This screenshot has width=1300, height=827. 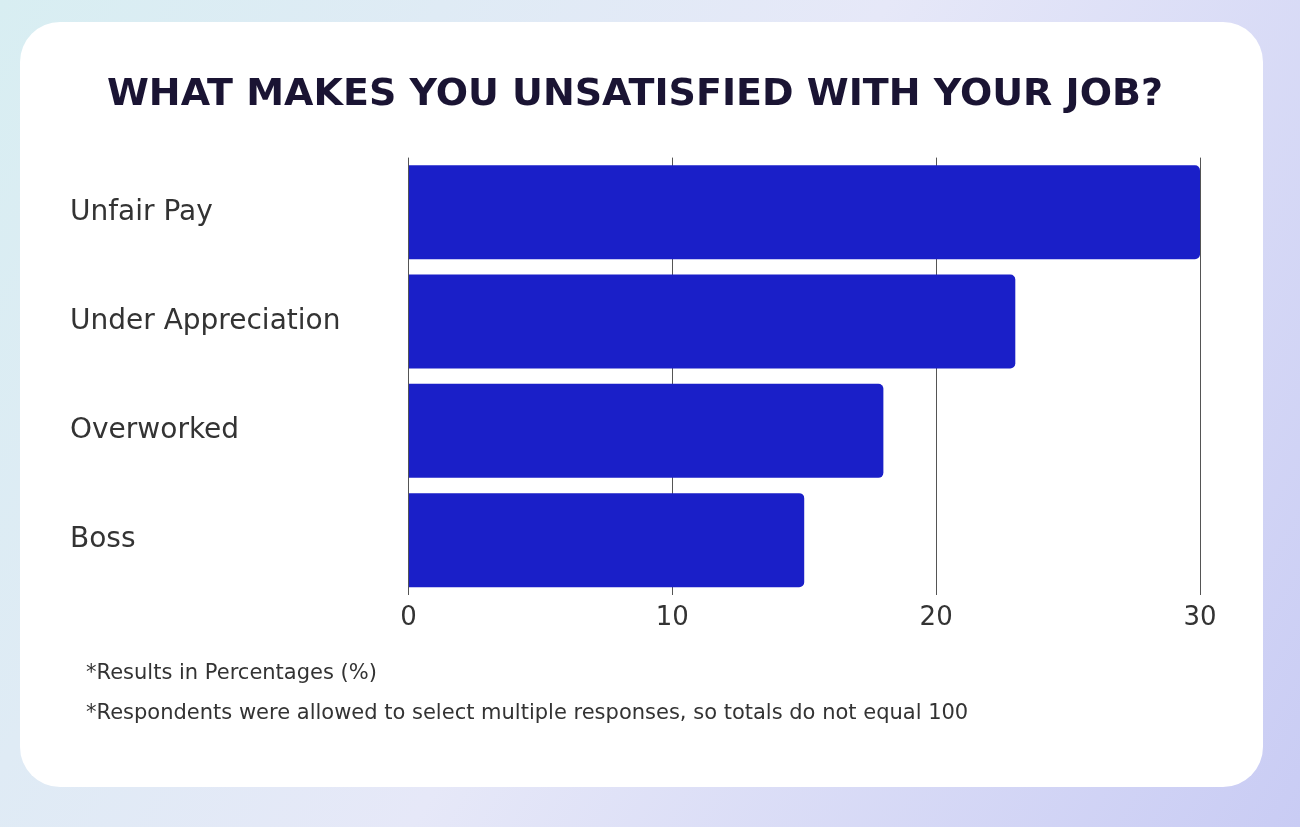 What do you see at coordinates (141, 210) in the screenshot?
I see `y-tick-label: Unfair Pay` at bounding box center [141, 210].